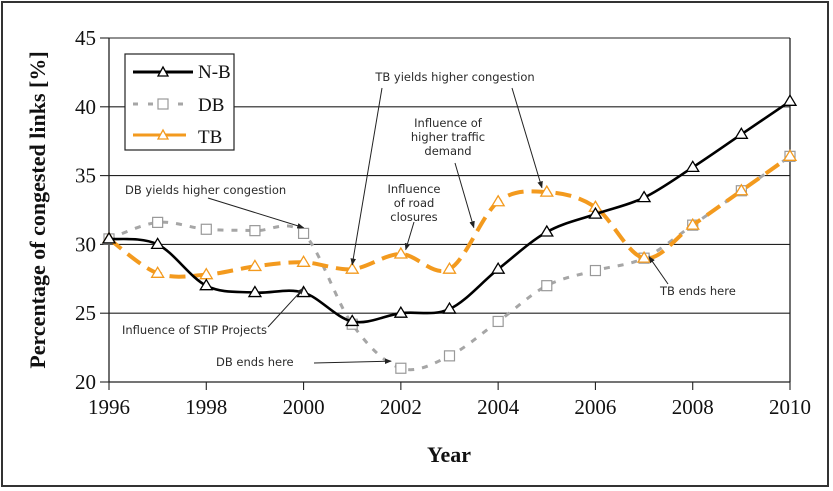  Describe the element at coordinates (449, 454) in the screenshot. I see `x-axis-title: Year` at that location.